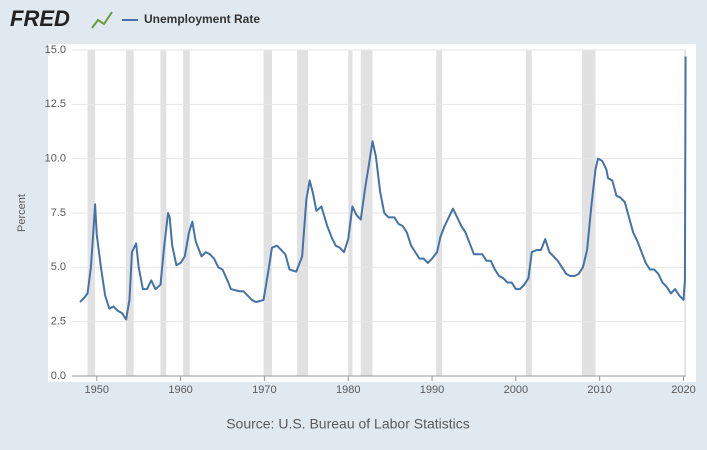 Image resolution: width=707 pixels, height=450 pixels. I want to click on y-tick-label: 0.0, so click(58, 376).